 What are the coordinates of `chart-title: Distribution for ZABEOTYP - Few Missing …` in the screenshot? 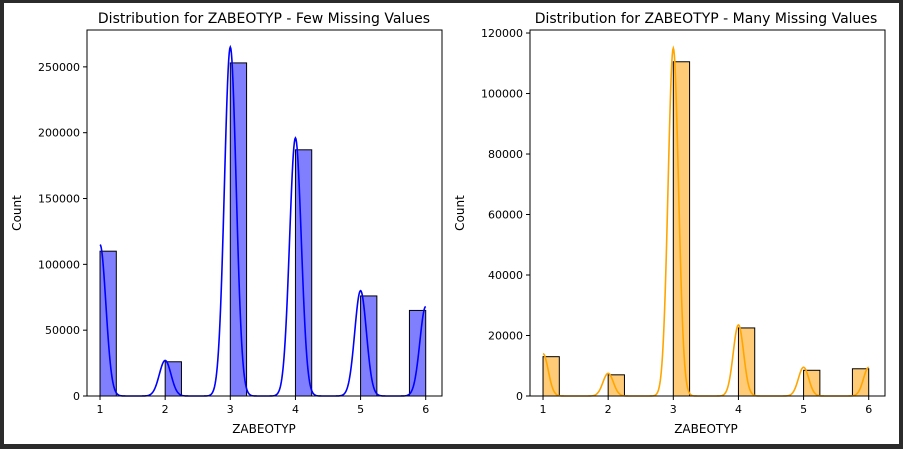 It's located at (264, 19).